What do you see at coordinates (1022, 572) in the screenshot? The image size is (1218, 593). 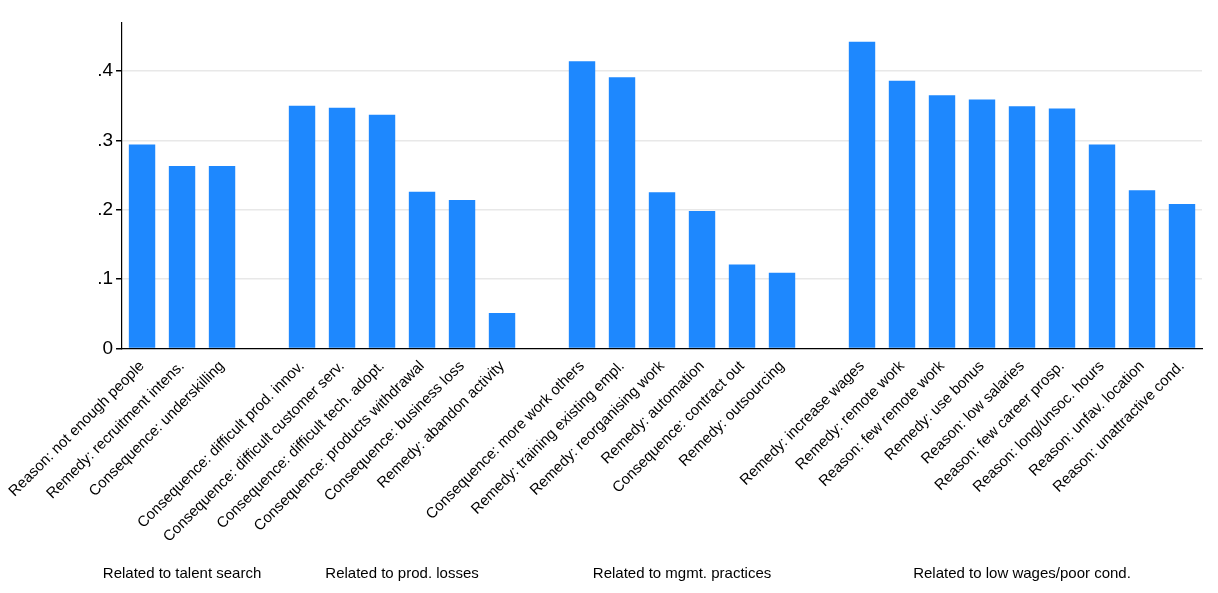 I see `text: Related to low wages/poor cond.` at bounding box center [1022, 572].